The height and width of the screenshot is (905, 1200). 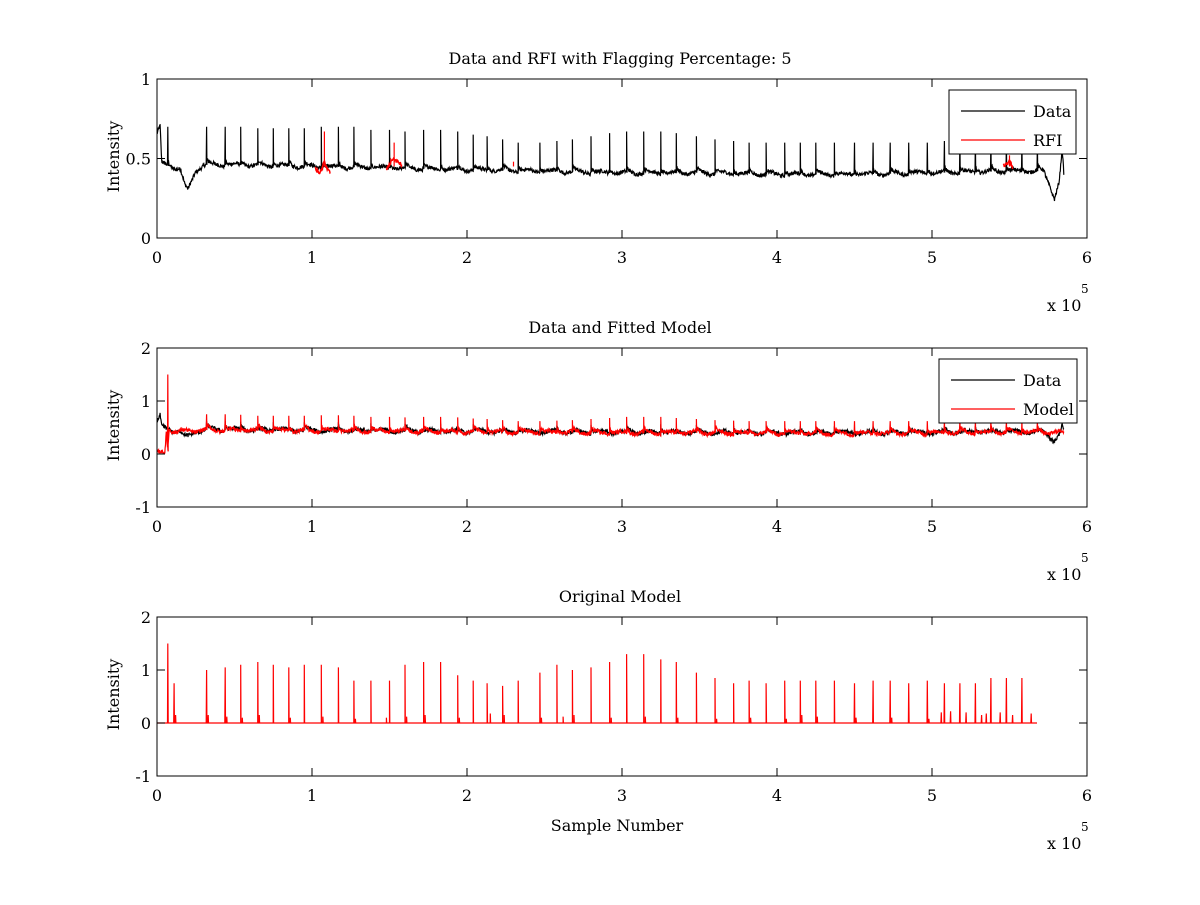 I want to click on chart-title: Original Model, so click(x=620, y=596).